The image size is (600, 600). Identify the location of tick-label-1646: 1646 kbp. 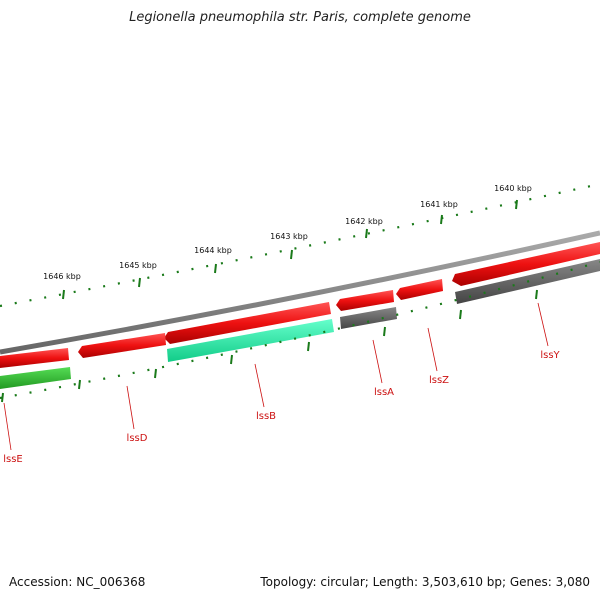
(62, 276).